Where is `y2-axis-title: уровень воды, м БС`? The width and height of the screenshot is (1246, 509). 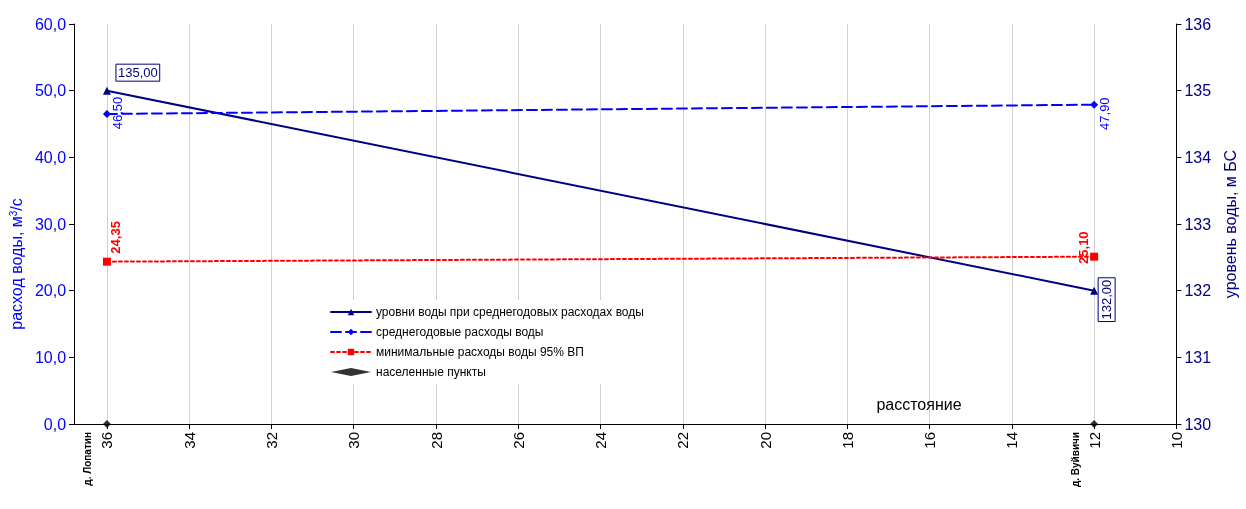
y2-axis-title: уровень воды, м БС is located at coordinates (1230, 224).